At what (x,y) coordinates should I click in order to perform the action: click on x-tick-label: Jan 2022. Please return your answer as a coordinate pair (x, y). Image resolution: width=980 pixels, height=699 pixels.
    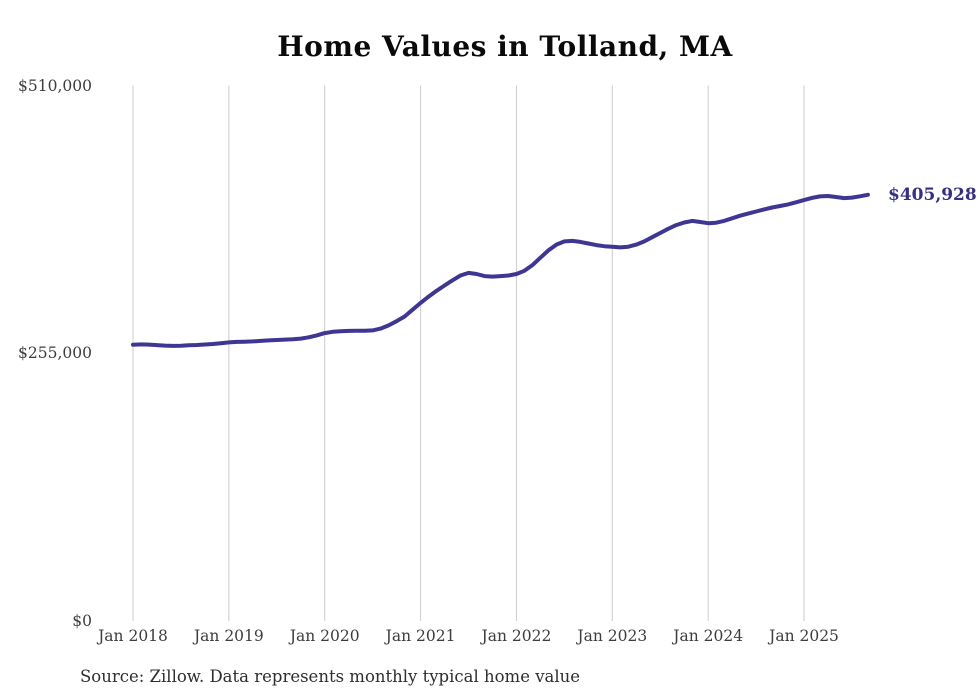
    Looking at the image, I should click on (516, 636).